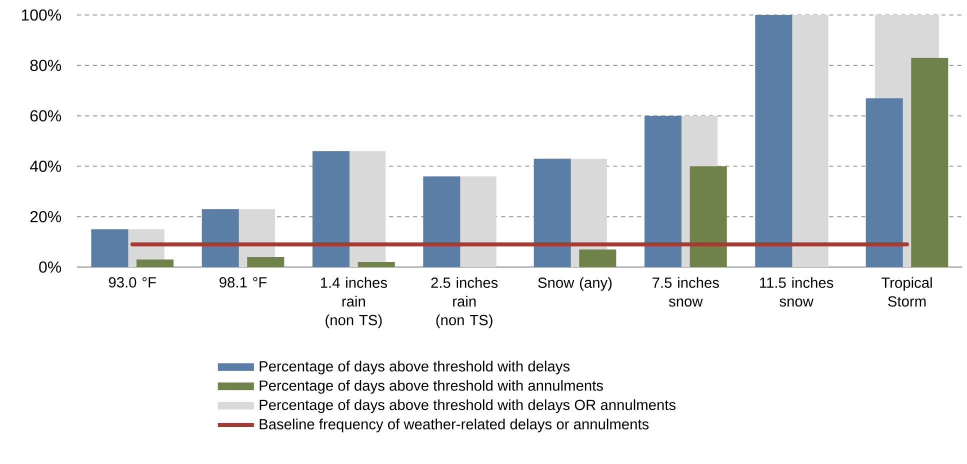 This screenshot has height=464, width=967. Describe the element at coordinates (431, 387) in the screenshot. I see `legend-label: Percentage of days above threshold with annulments` at that location.